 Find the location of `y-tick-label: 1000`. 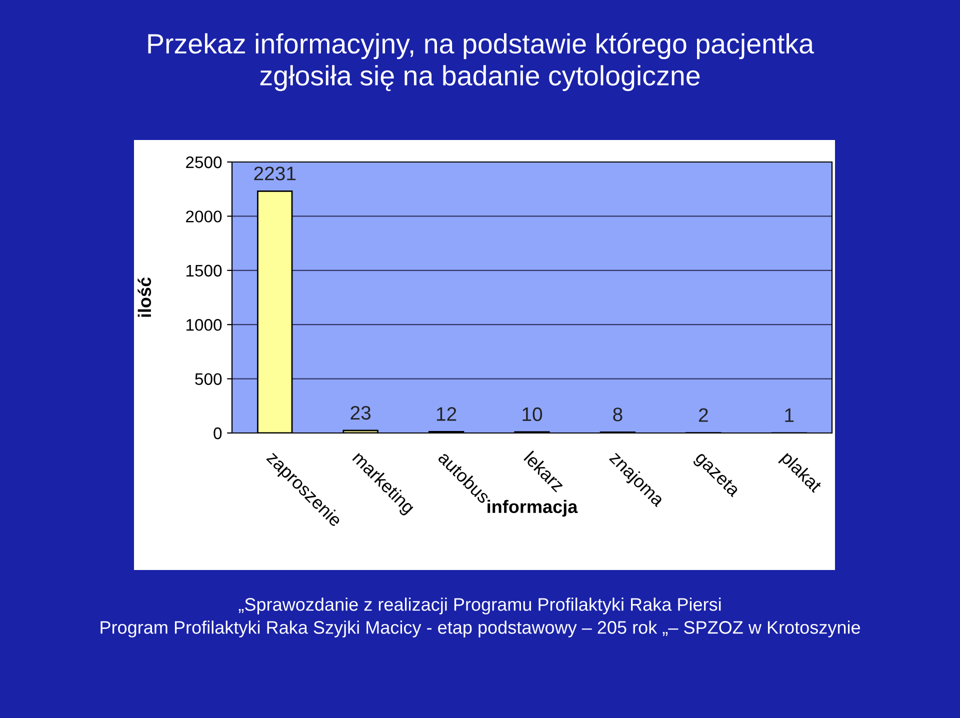

y-tick-label: 1000 is located at coordinates (204, 325).